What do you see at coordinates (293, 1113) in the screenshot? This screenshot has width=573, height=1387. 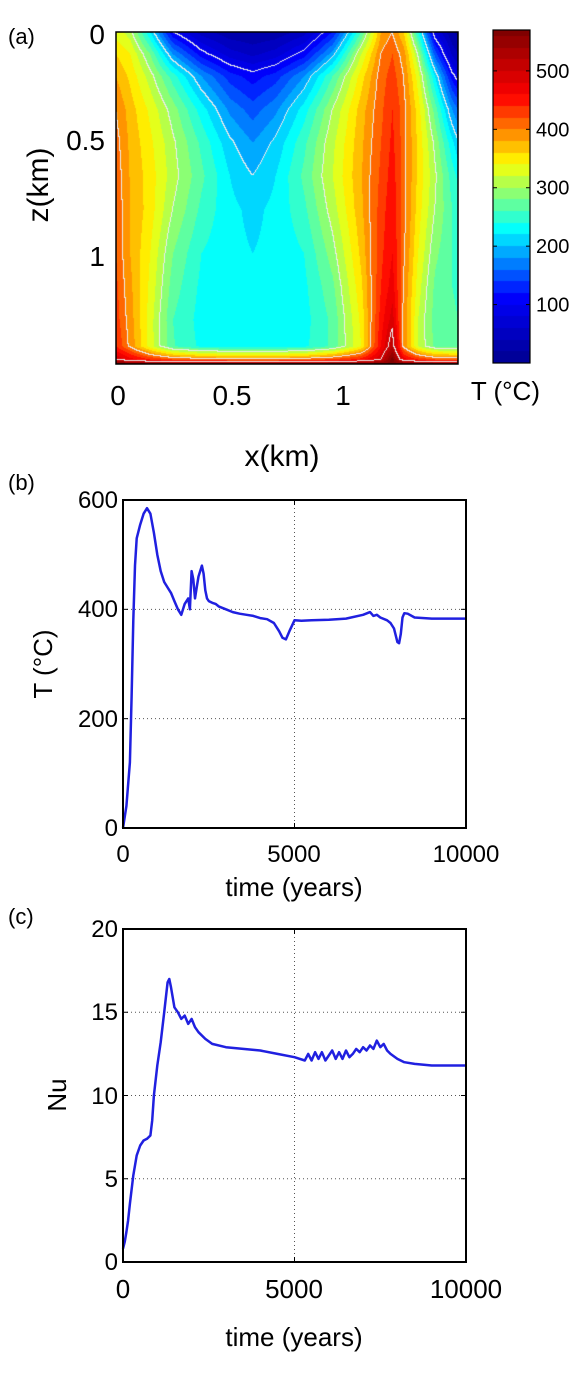 I see `panel-c-series-line` at bounding box center [293, 1113].